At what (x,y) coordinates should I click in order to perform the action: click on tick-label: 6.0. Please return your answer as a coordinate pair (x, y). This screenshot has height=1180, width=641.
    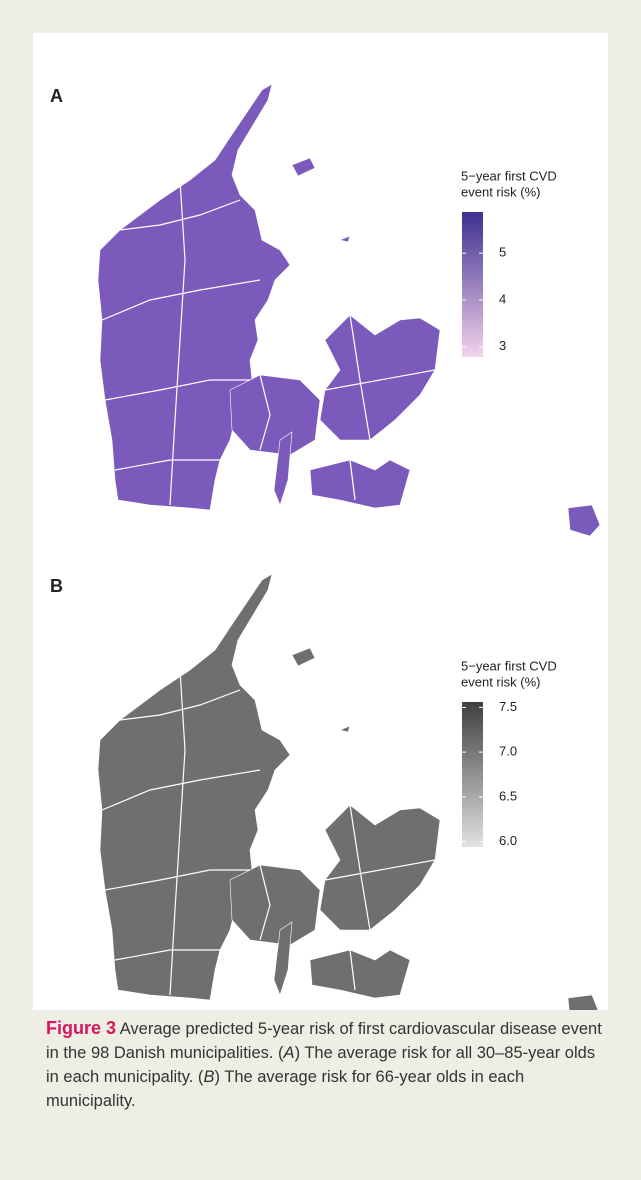
    Looking at the image, I should click on (508, 840).